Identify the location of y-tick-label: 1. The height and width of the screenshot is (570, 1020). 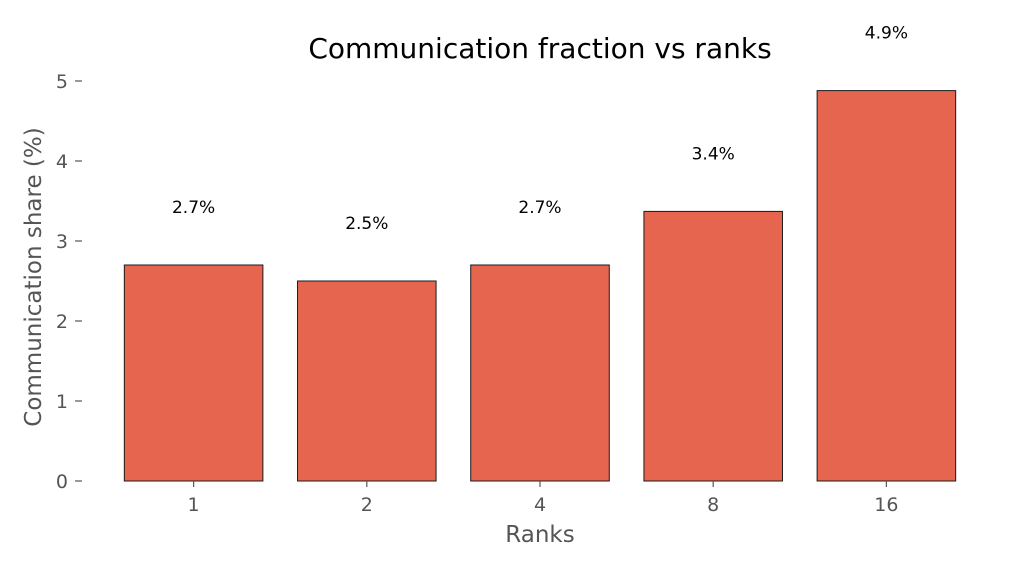
(62, 402).